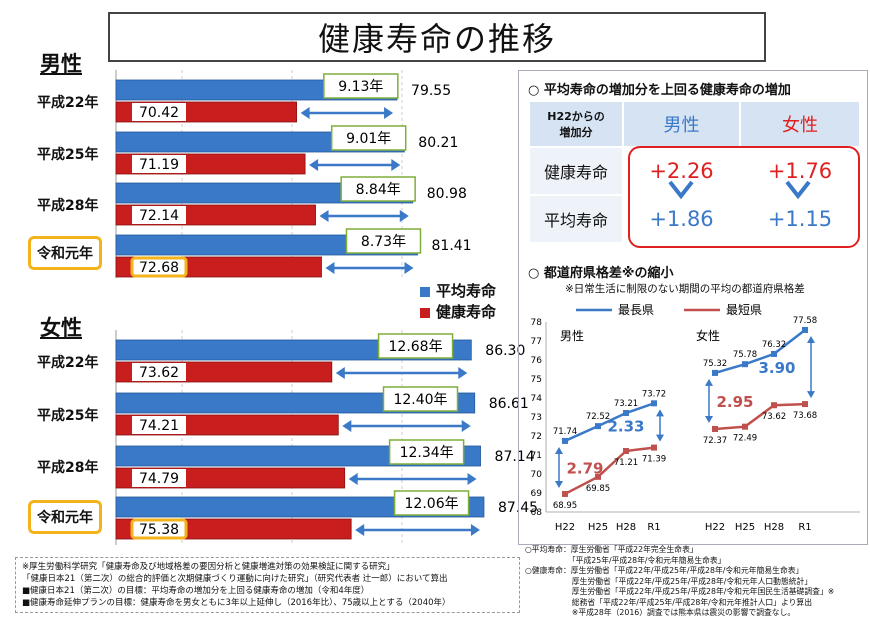 Image resolution: width=870 pixels, height=624 pixels. What do you see at coordinates (668, 602) in the screenshot?
I see `source-line: 総務省「平成22年/平成25年/平成28年/令和元年推計人口」より算出` at bounding box center [668, 602].